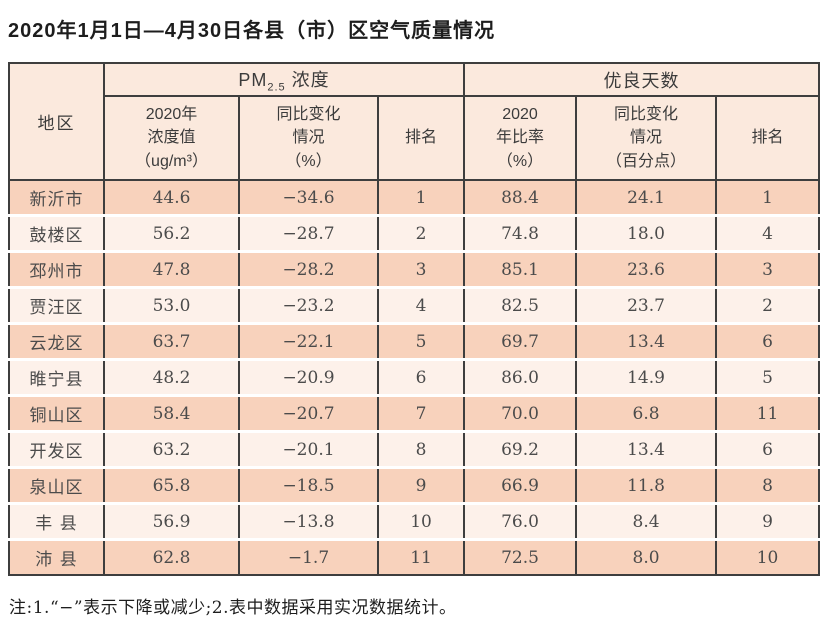 The width and height of the screenshot is (825, 620). I want to click on good-ratio-cell: 69.7, so click(520, 341).